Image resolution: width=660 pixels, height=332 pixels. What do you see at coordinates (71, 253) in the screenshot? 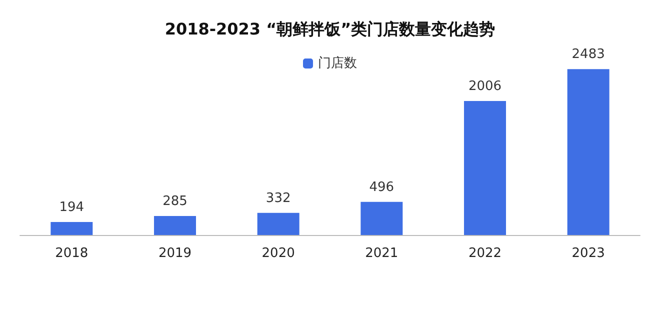
I see `x-tick-label: 2018` at bounding box center [71, 253].